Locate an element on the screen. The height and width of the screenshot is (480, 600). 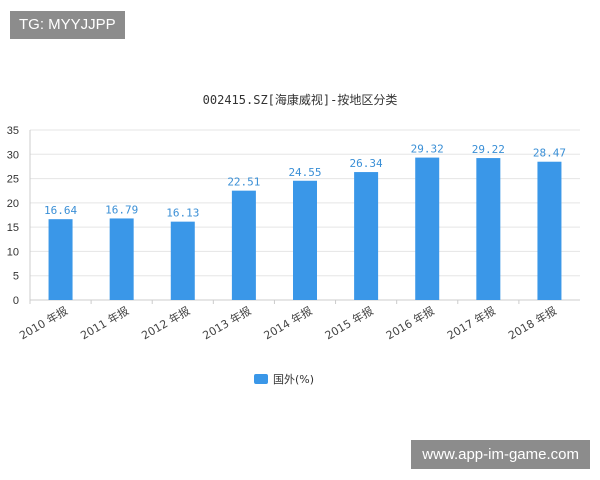
y-tick-label: 5 is located at coordinates (16, 277).